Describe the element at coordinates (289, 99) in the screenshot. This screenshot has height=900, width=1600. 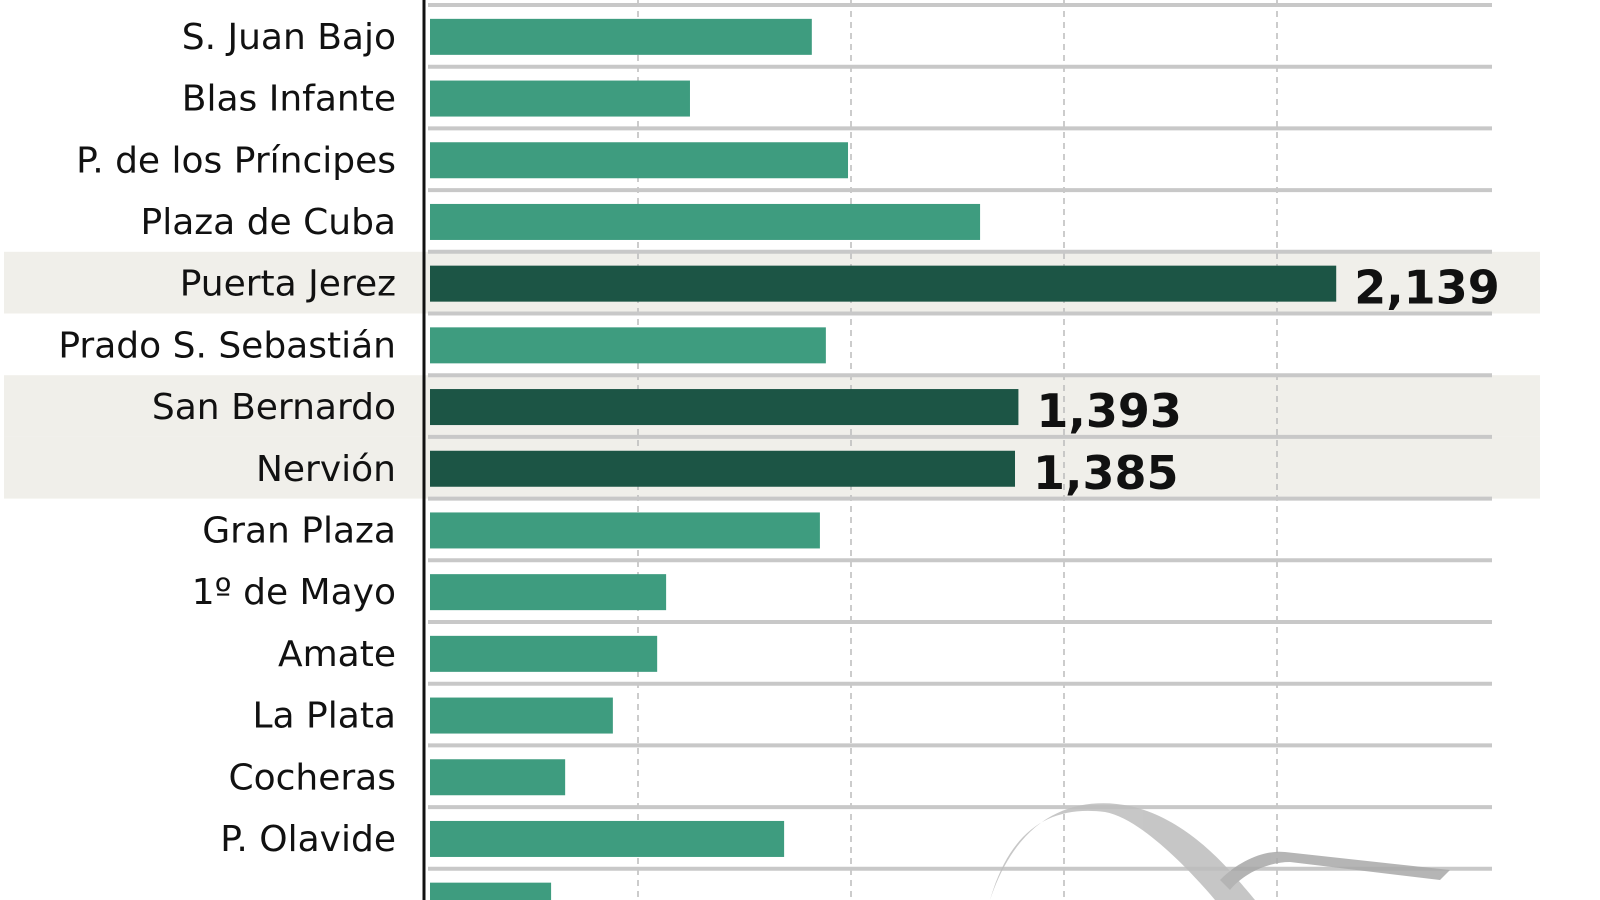
I see `category-label: Blas Infante` at that location.